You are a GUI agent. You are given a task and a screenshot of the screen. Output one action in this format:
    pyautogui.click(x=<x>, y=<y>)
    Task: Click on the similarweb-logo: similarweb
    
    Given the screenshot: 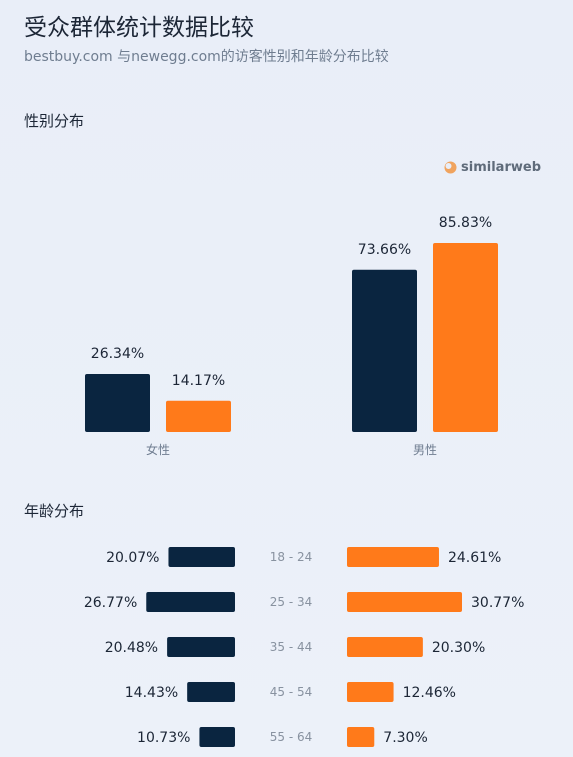 What is the action you would take?
    pyautogui.click(x=492, y=167)
    